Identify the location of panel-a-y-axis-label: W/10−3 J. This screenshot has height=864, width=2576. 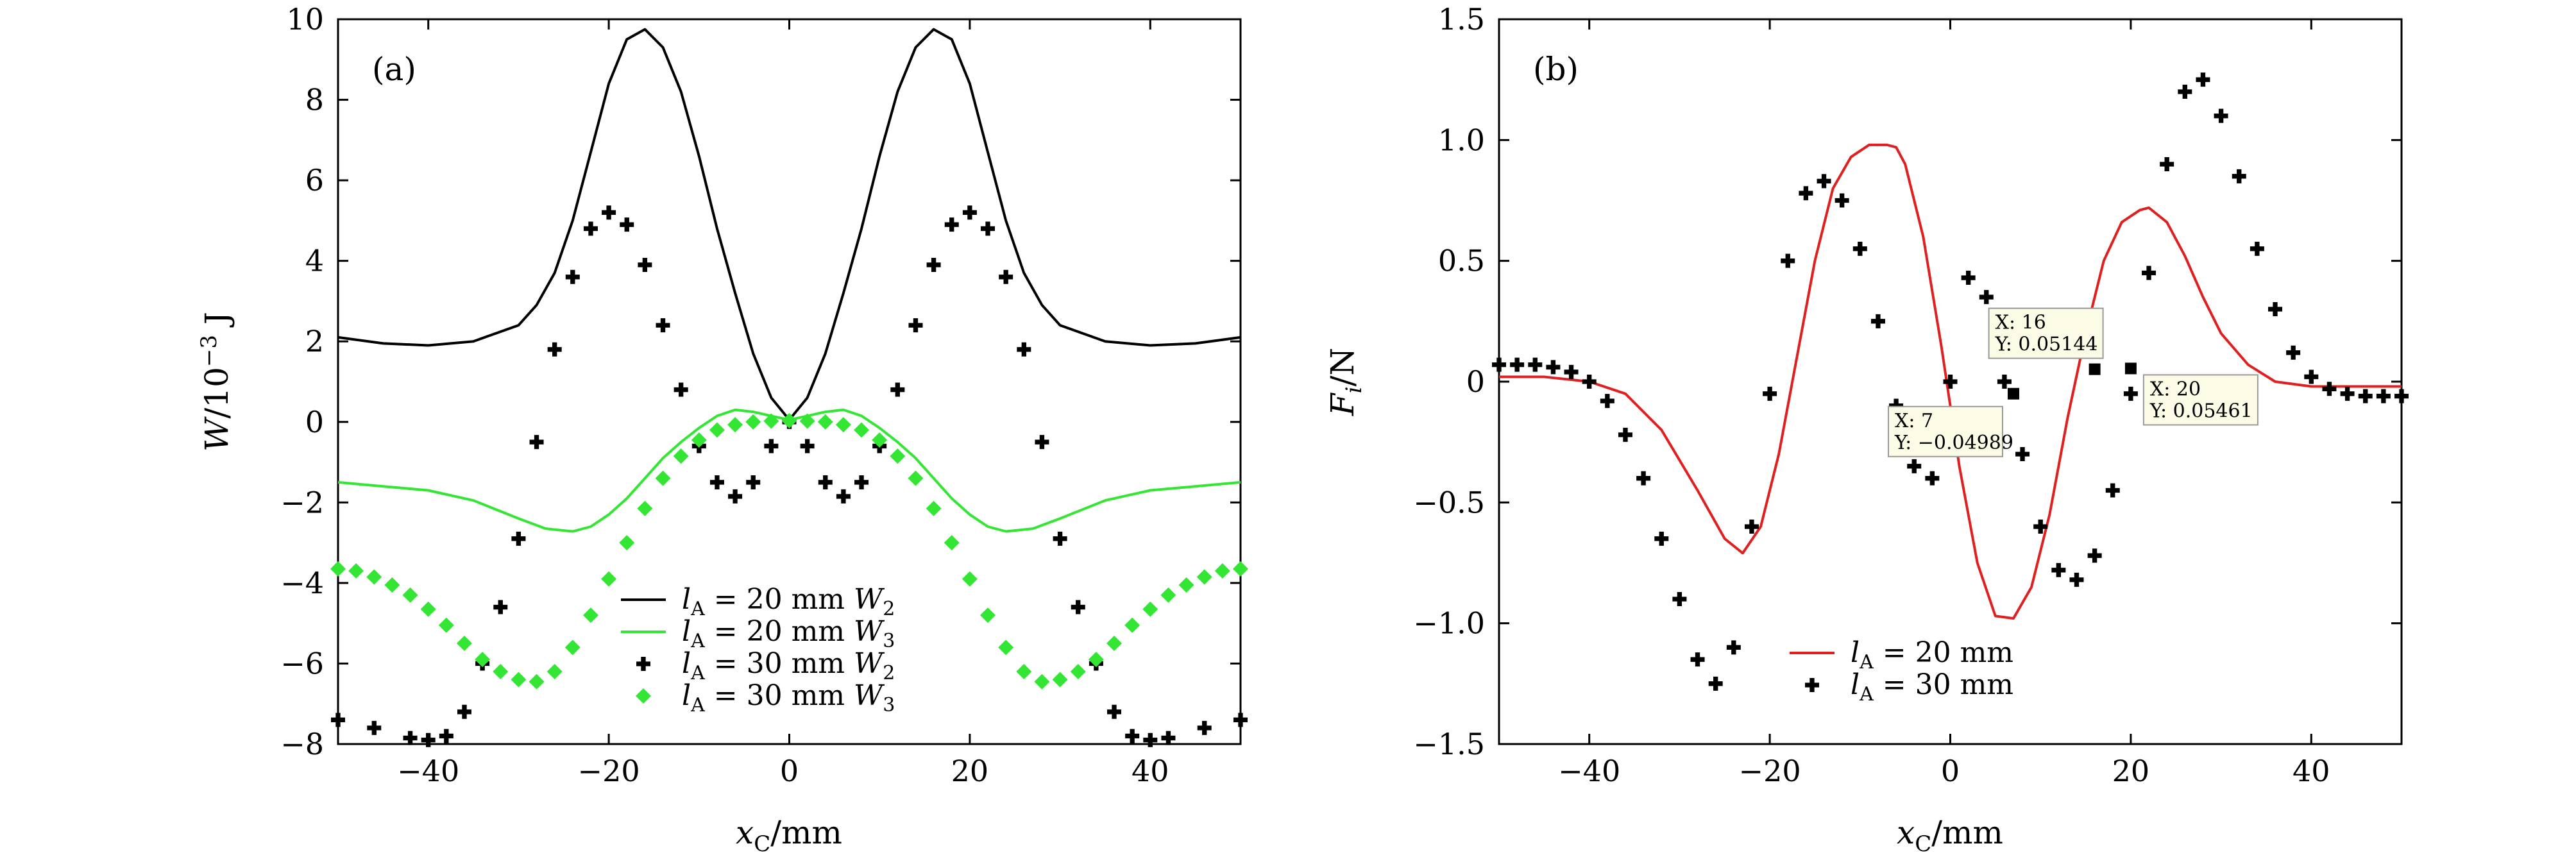
(215, 382).